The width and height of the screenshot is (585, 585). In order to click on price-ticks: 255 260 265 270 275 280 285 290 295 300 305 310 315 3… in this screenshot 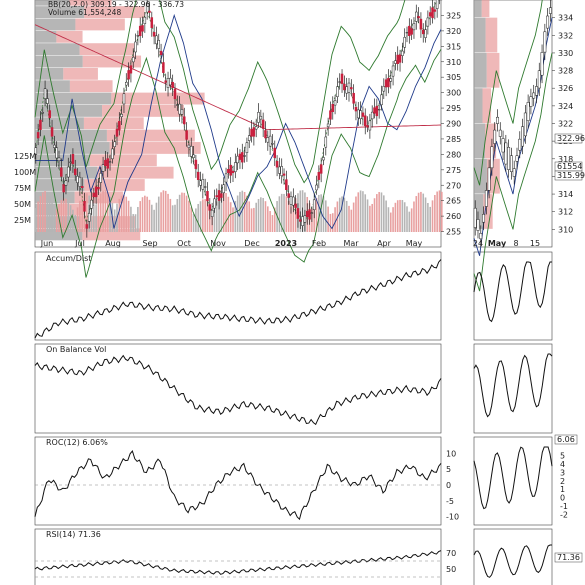, I will do `click(451, 124)`.